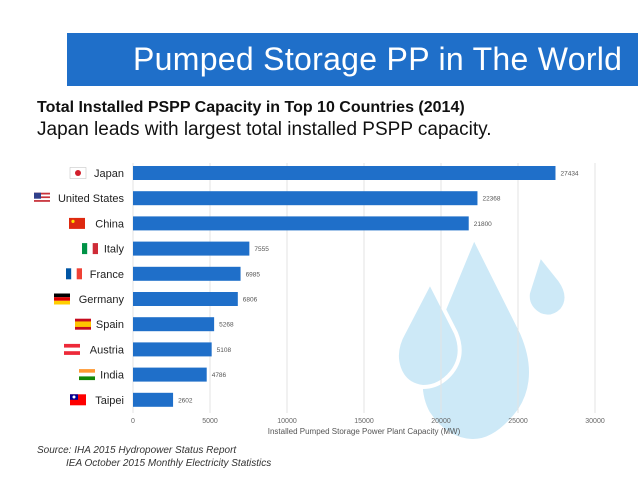 This screenshot has width=638, height=479. I want to click on category-label-china: China, so click(110, 224).